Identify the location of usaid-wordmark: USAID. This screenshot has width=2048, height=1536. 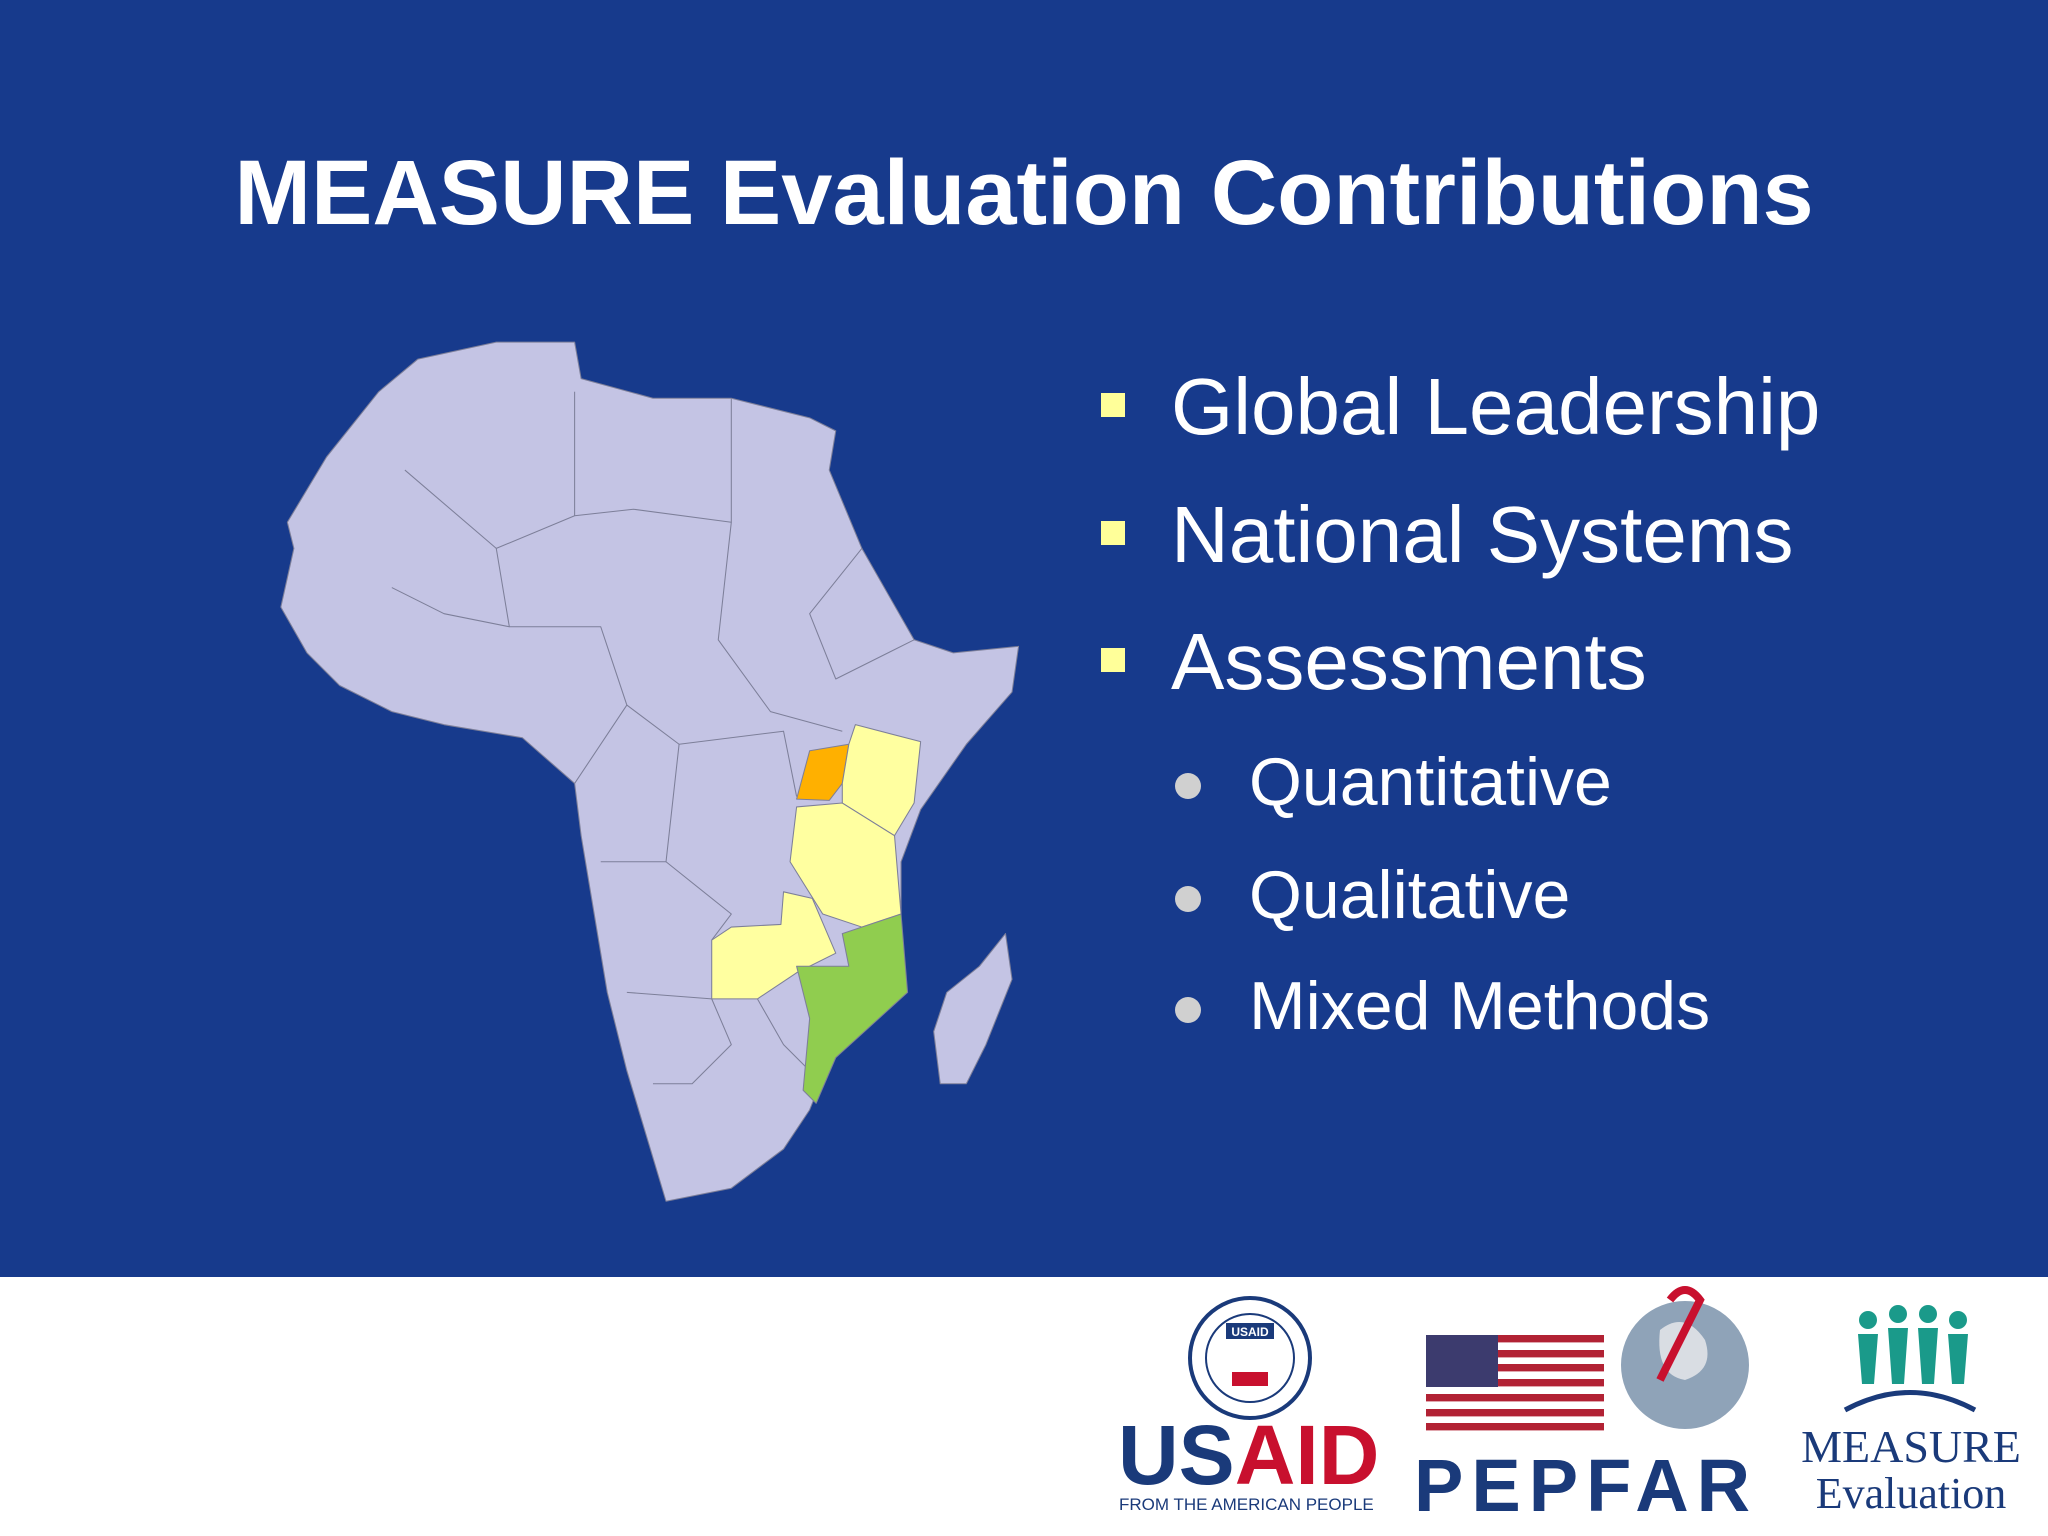
(1248, 1455).